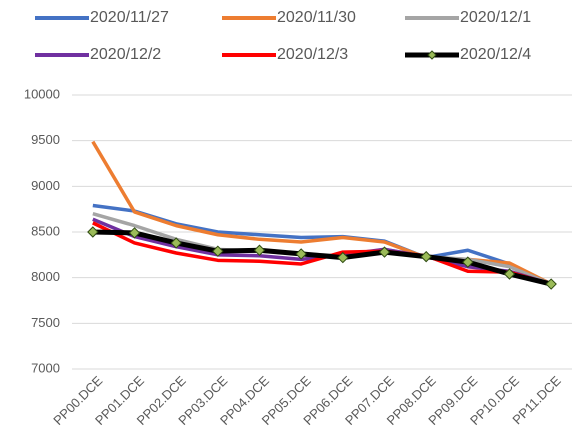 This screenshot has height=448, width=575. Describe the element at coordinates (45, 185) in the screenshot. I see `y-tick-label: 9000` at that location.